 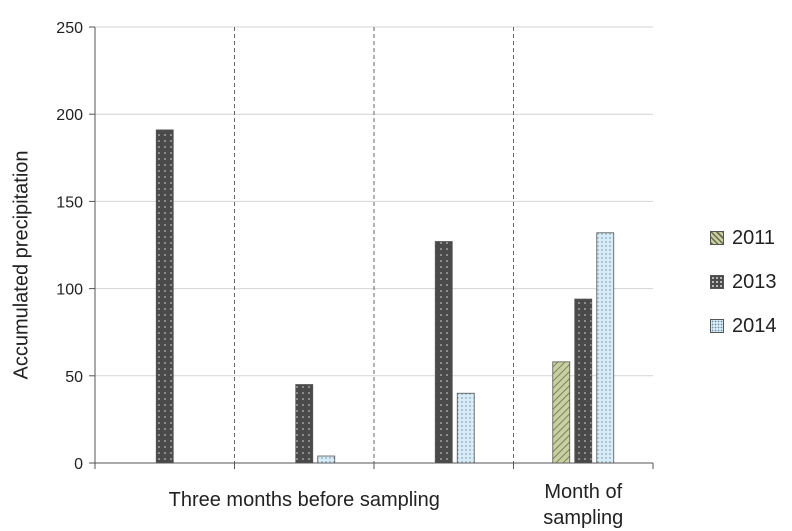 What do you see at coordinates (69, 28) in the screenshot?
I see `y-tick-label-250: 250` at bounding box center [69, 28].